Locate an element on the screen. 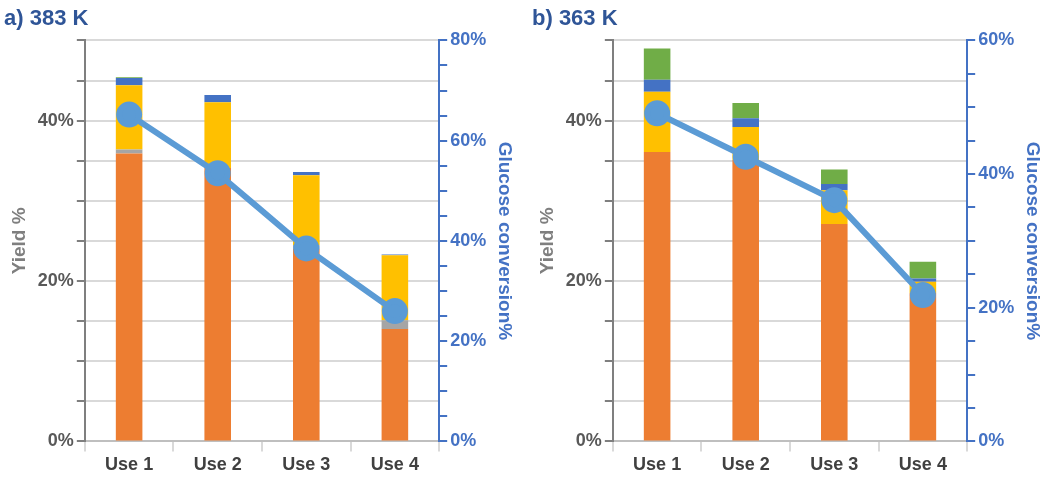 The image size is (1057, 483). chart-title: a) 383 K is located at coordinates (46, 18).